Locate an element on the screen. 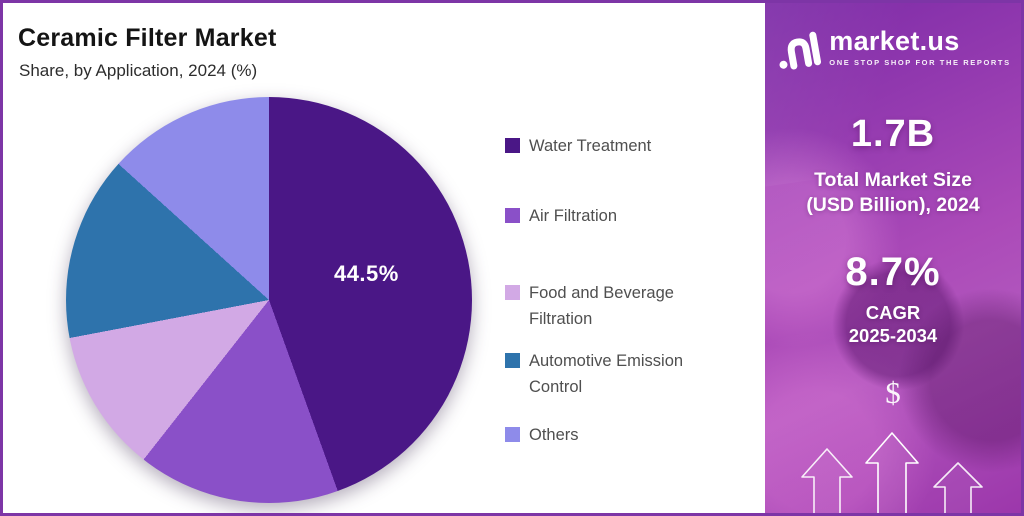 This screenshot has height=516, width=1024. cagr-label-line1: CAGR is located at coordinates (893, 312).